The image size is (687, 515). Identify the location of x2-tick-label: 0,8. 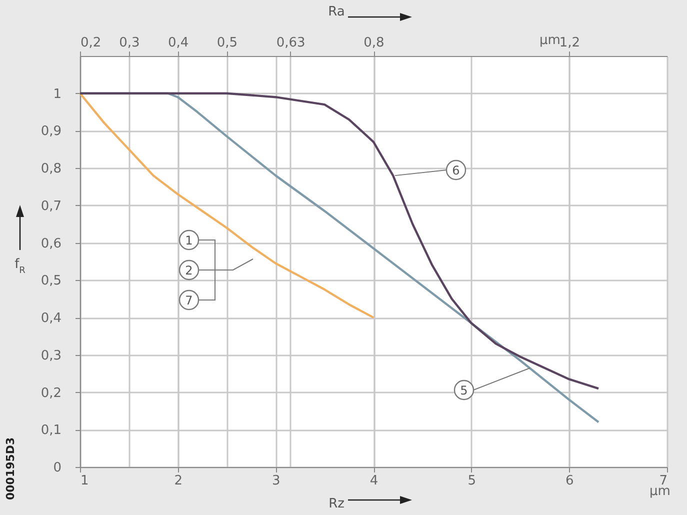
(374, 43).